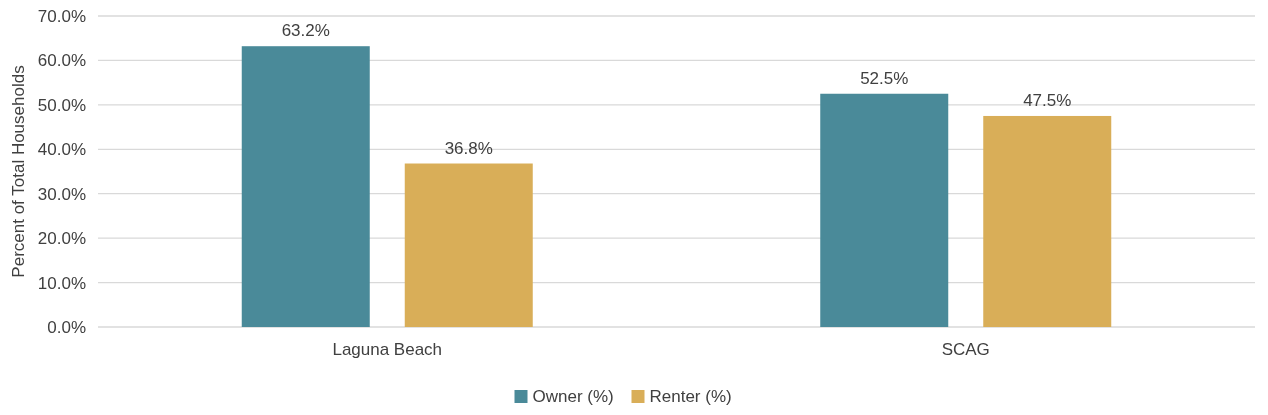 This screenshot has height=415, width=1268. Describe the element at coordinates (66, 327) in the screenshot. I see `y-tick-label: 0.0%` at that location.